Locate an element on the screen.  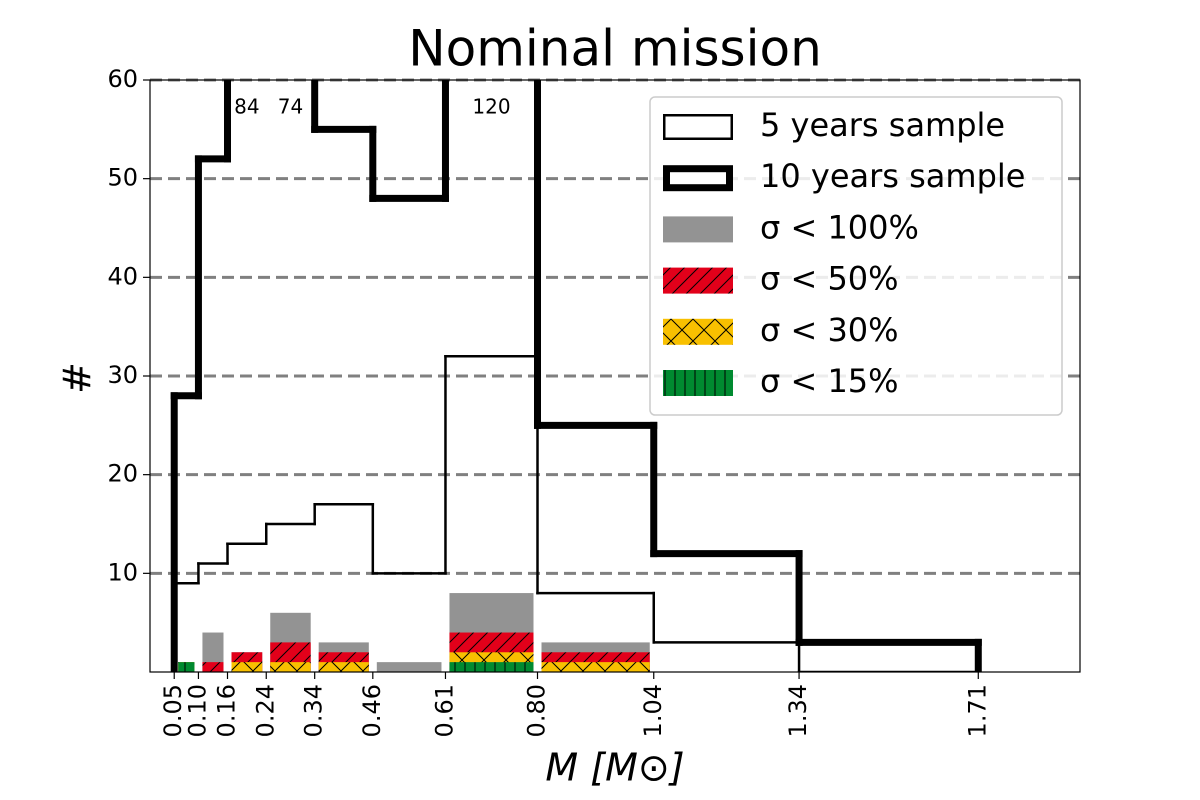
chart-title: Nominal mission is located at coordinates (615, 49).